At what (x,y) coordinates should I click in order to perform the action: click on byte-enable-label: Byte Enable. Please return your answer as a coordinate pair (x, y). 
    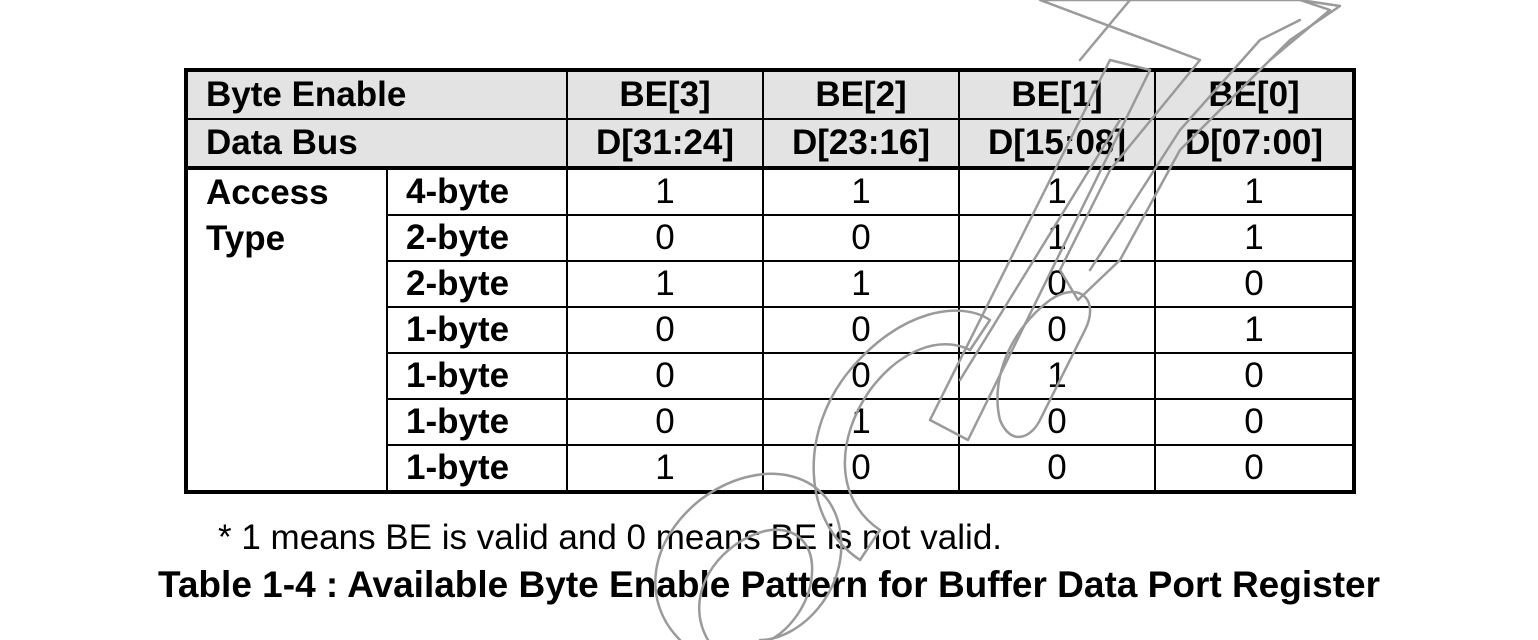
    Looking at the image, I should click on (376, 94).